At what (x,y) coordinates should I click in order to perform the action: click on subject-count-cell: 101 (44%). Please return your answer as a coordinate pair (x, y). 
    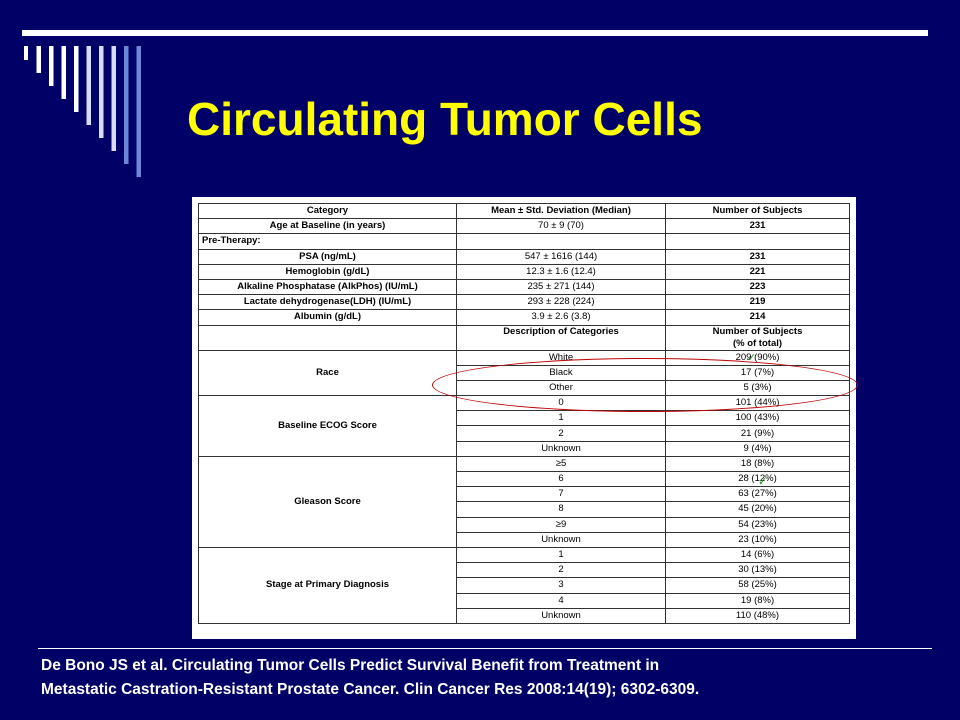
    Looking at the image, I should click on (757, 403).